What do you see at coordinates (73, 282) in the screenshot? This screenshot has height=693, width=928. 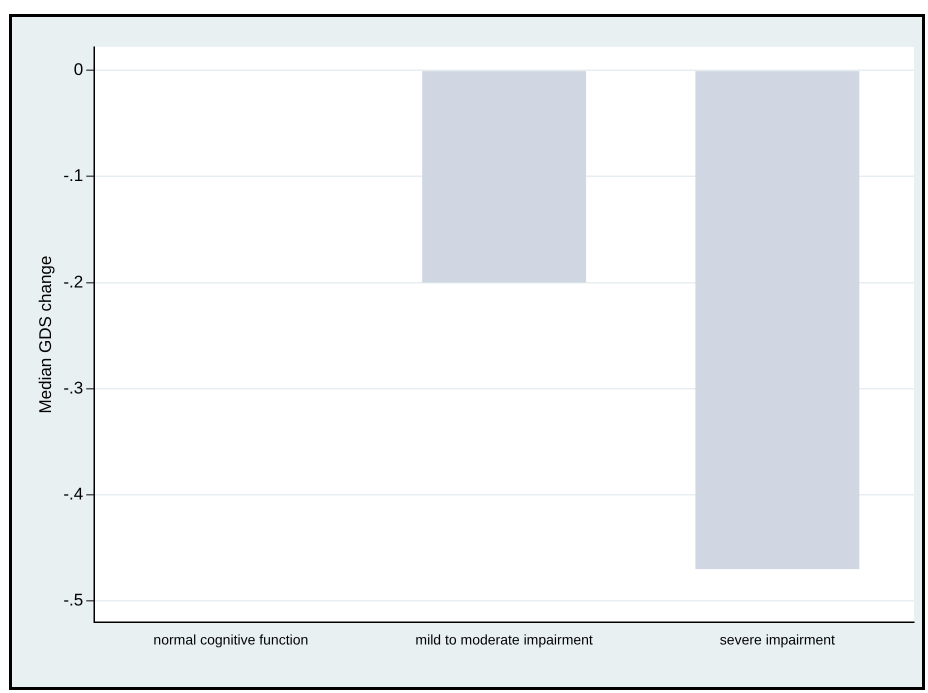 I see `y-tick-label: -.2` at bounding box center [73, 282].